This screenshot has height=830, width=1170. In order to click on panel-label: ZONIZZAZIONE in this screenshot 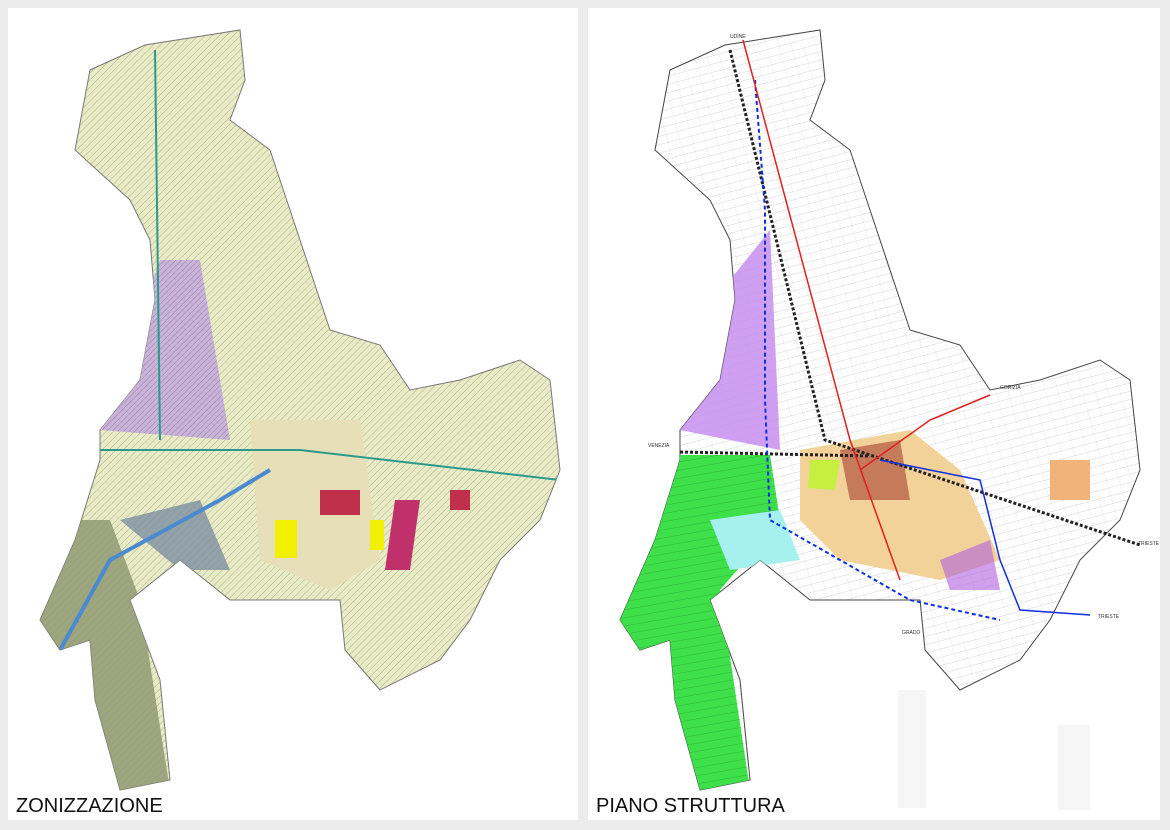, I will do `click(89, 806)`.